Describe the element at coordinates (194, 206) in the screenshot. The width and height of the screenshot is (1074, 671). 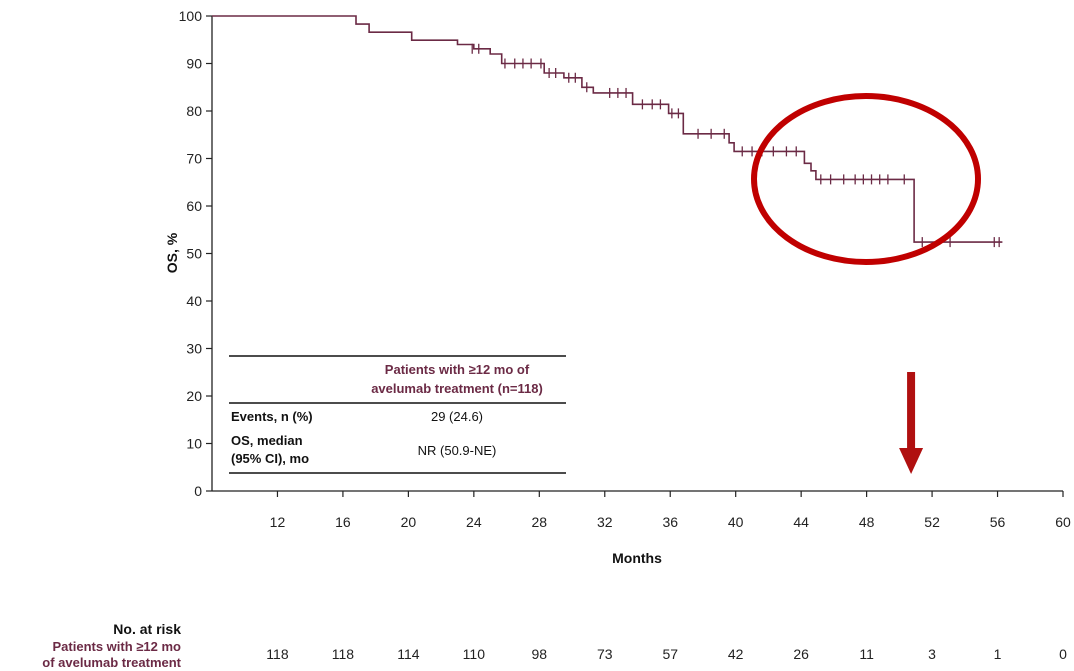
I see `y-tick-label: 60` at that location.